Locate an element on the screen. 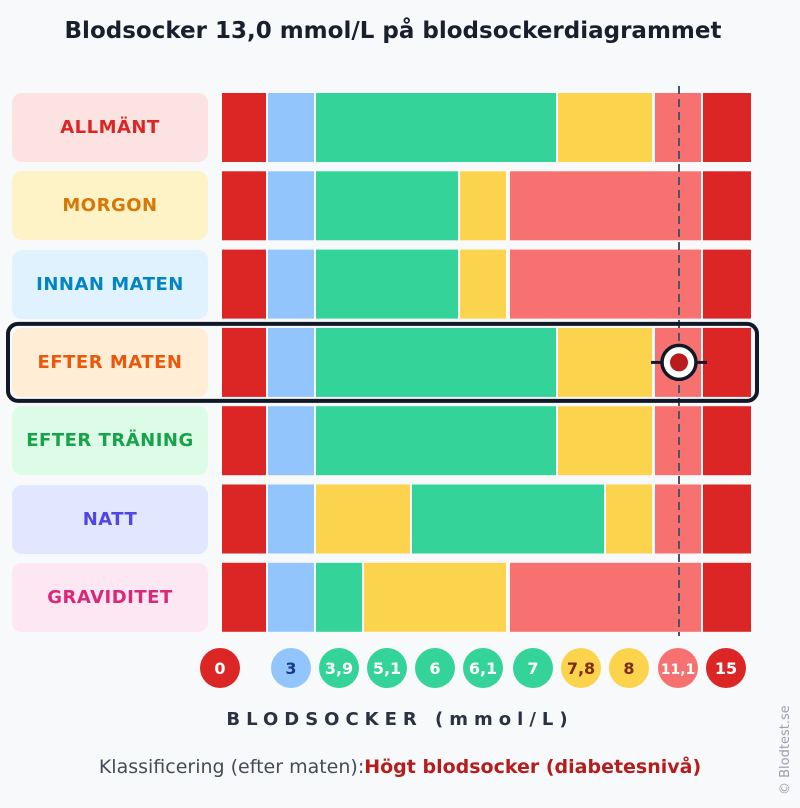 Image resolution: width=800 pixels, height=808 pixels. tick-label: 6 is located at coordinates (434, 668).